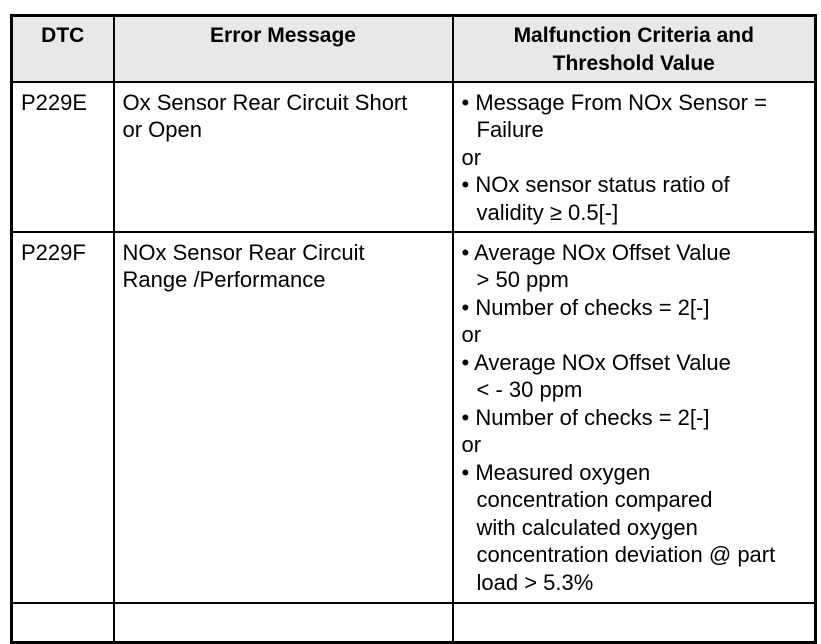 This screenshot has width=821, height=644. What do you see at coordinates (587, 527) in the screenshot?
I see `criteria-line: with calculated oxygen` at bounding box center [587, 527].